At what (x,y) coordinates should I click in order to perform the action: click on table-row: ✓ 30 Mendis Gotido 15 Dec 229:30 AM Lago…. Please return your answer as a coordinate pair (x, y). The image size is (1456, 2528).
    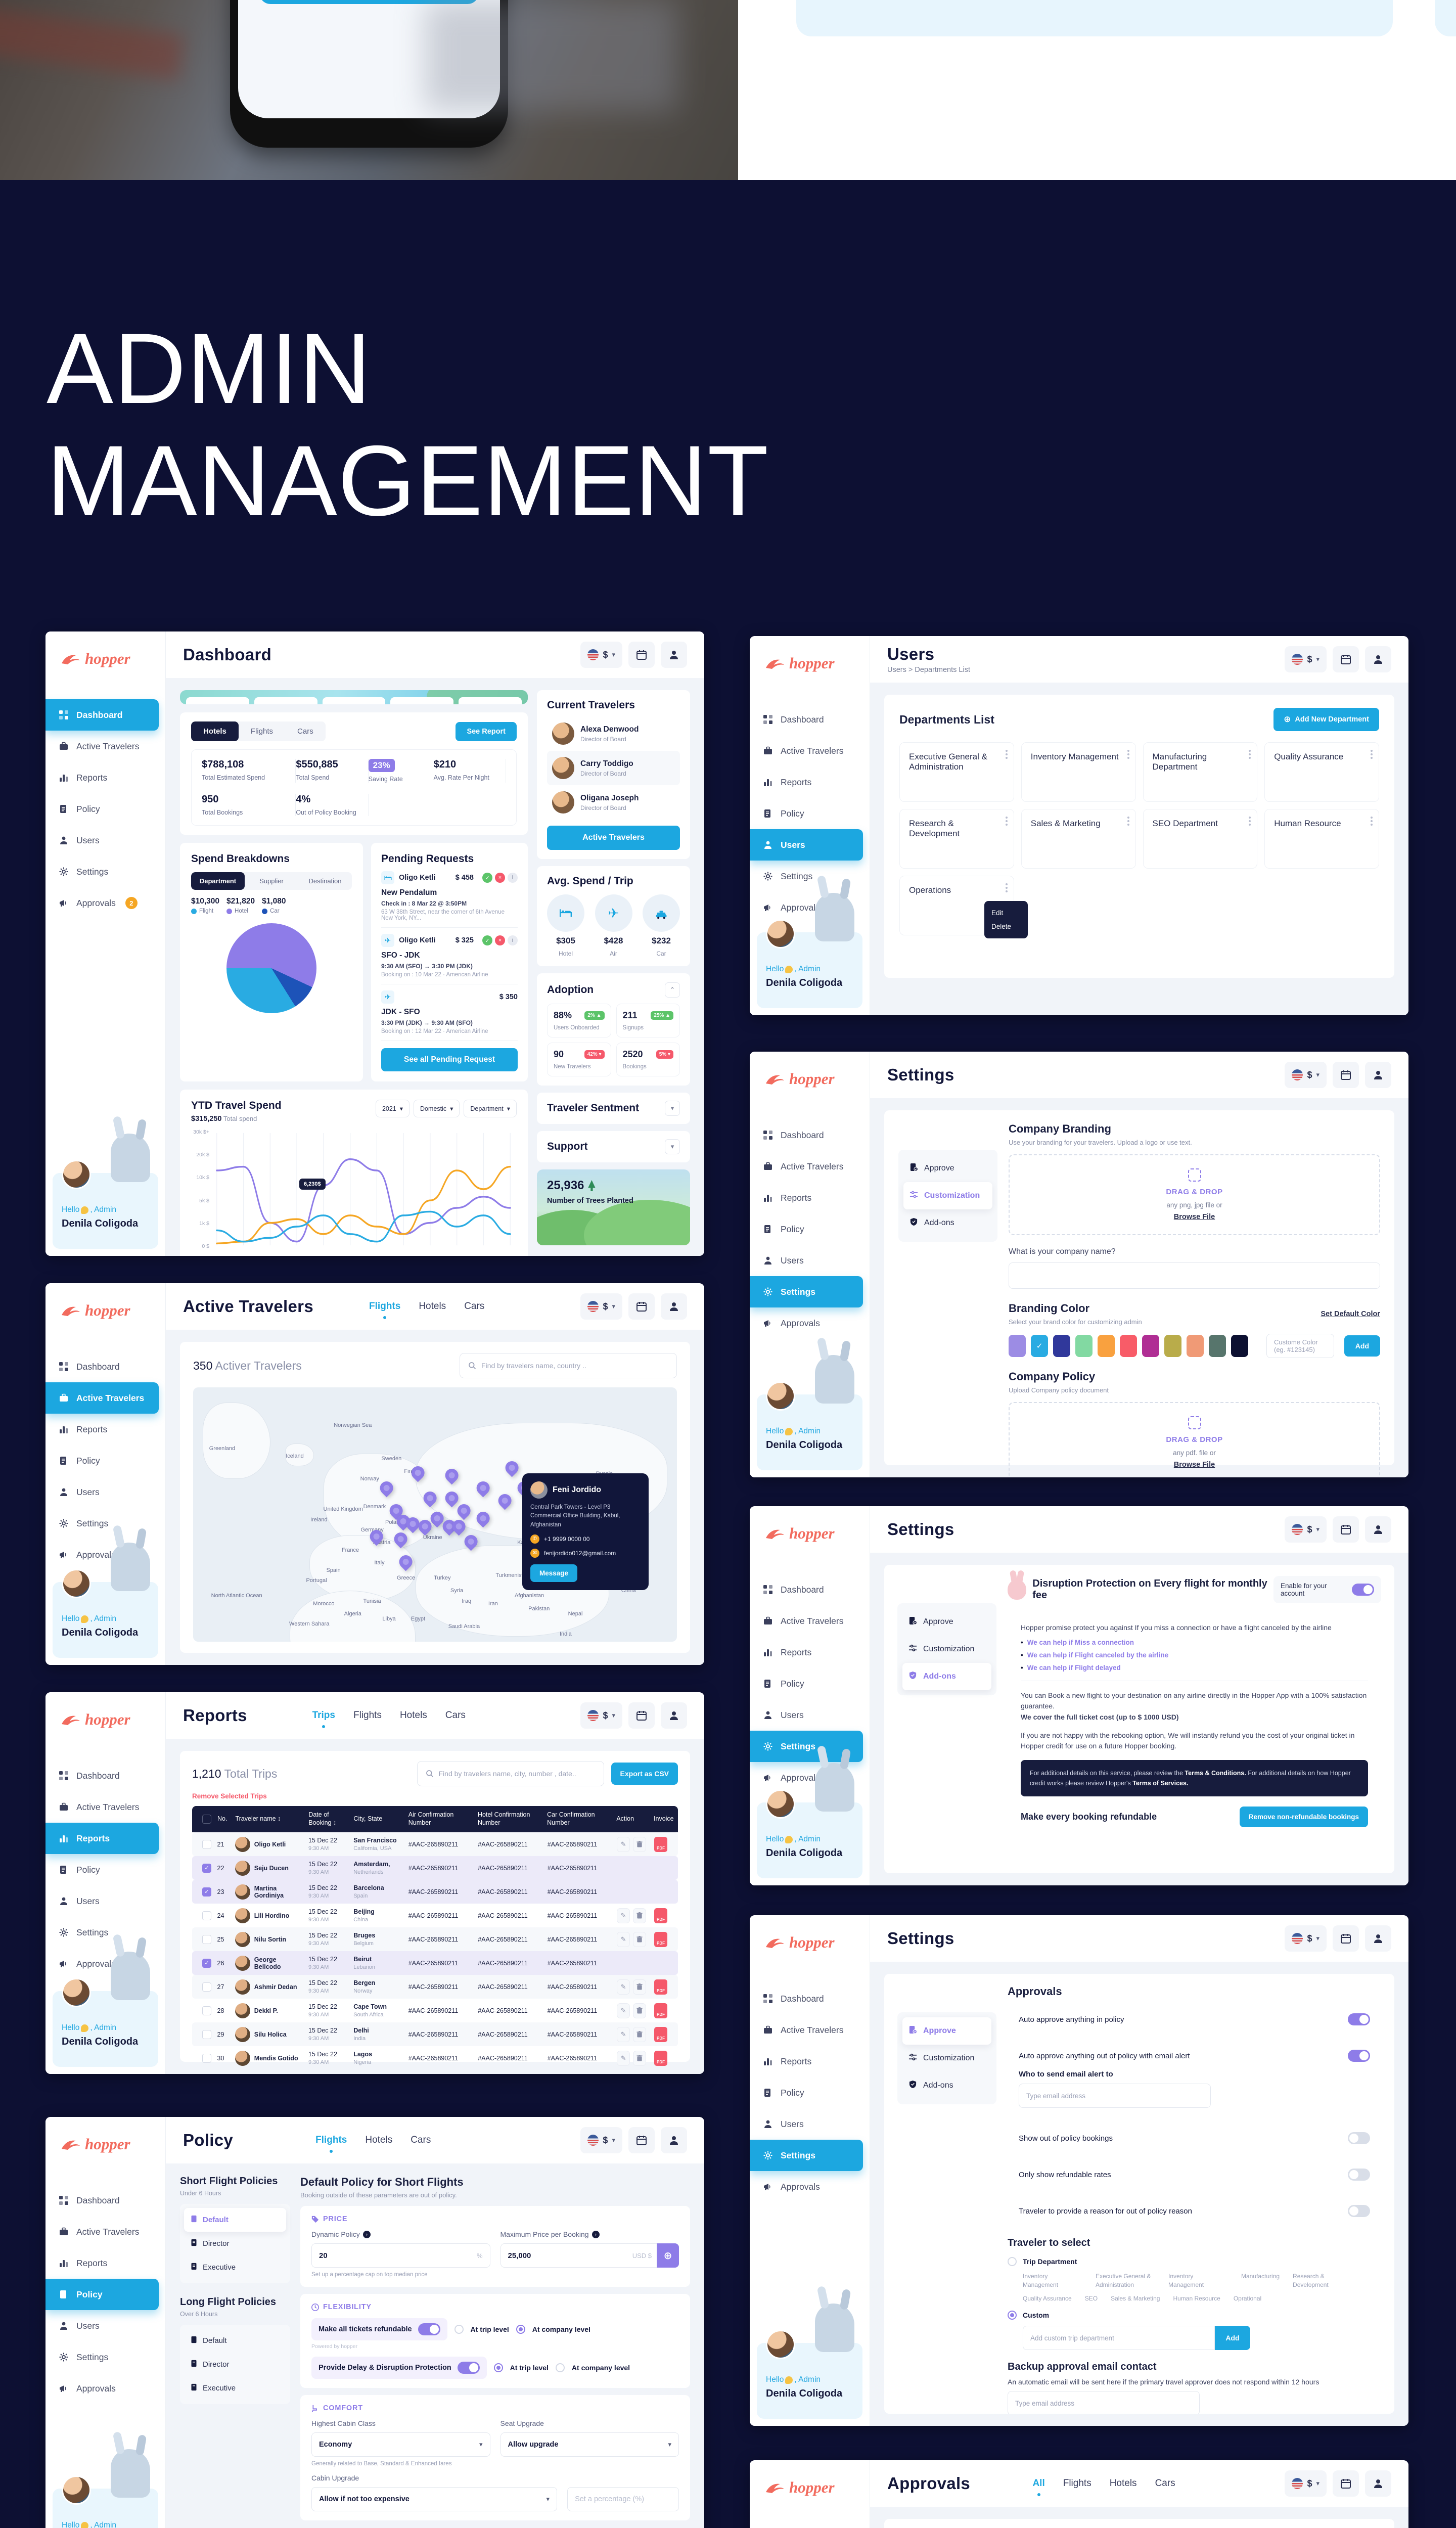
    Looking at the image, I should click on (435, 2058).